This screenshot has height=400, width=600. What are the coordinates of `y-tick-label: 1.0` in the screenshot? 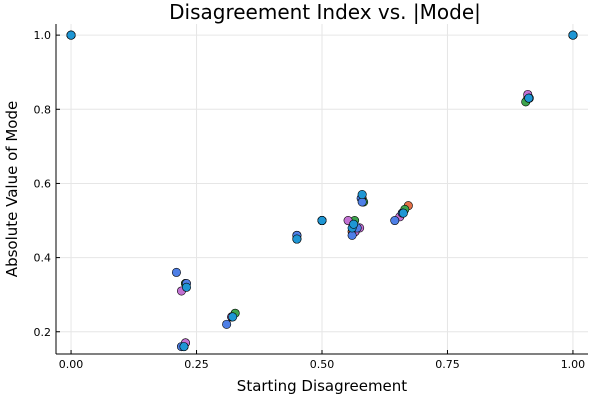 It's located at (43, 35).